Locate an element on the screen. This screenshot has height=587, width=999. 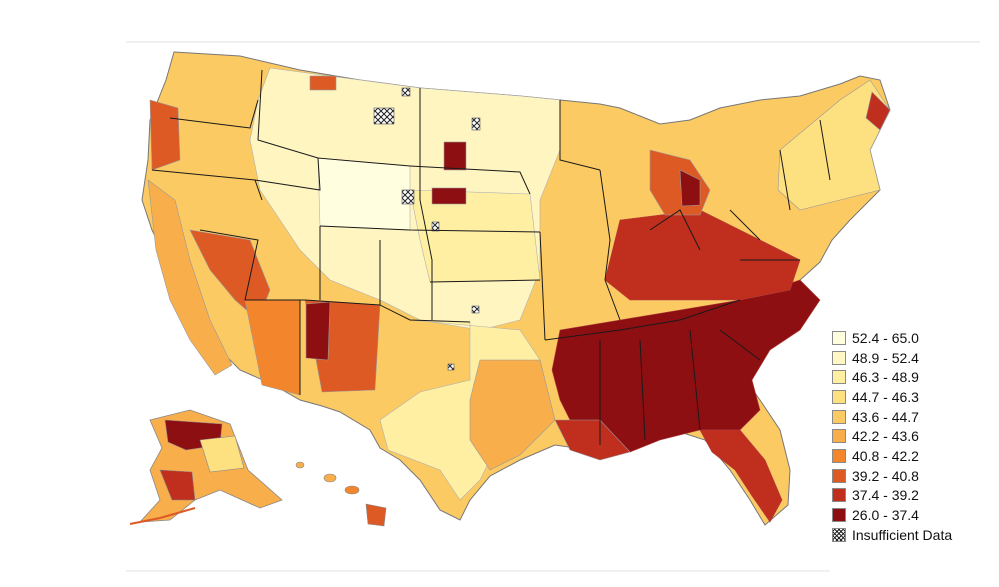
new-england-region is located at coordinates (834, 145).